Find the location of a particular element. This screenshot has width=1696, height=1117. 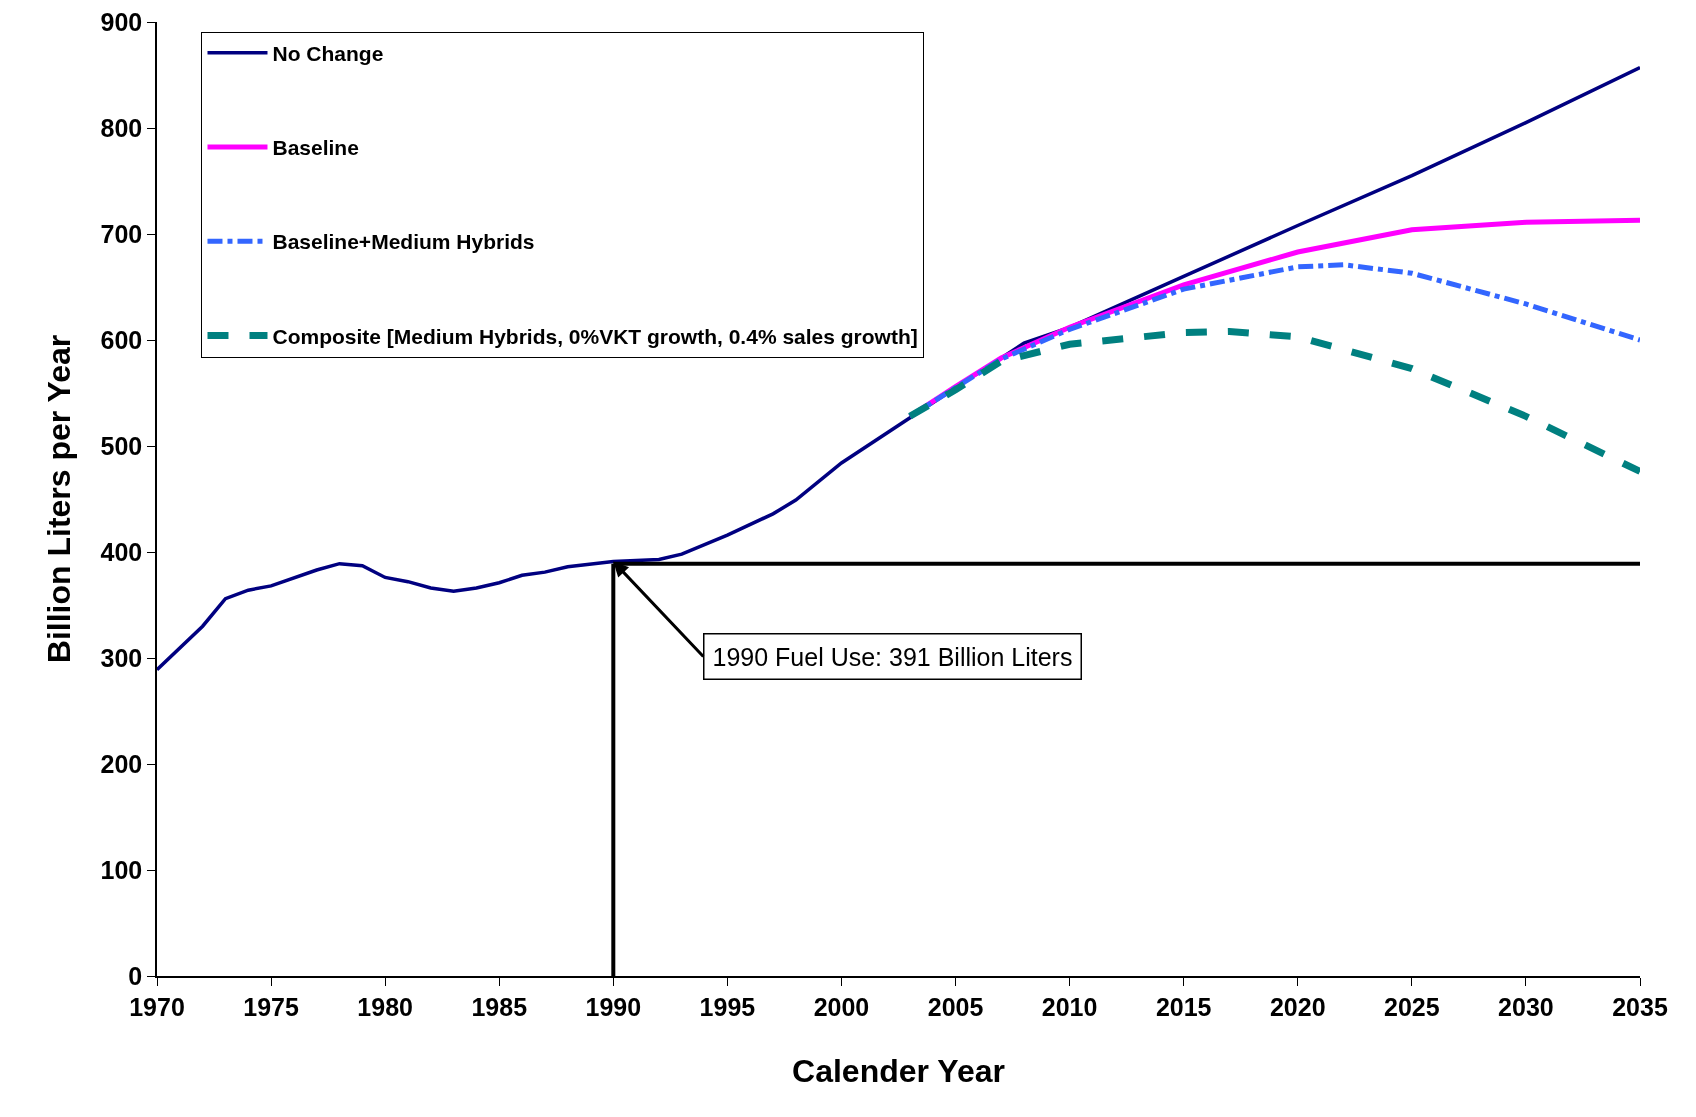

y-tick-label: 500 is located at coordinates (121, 445).